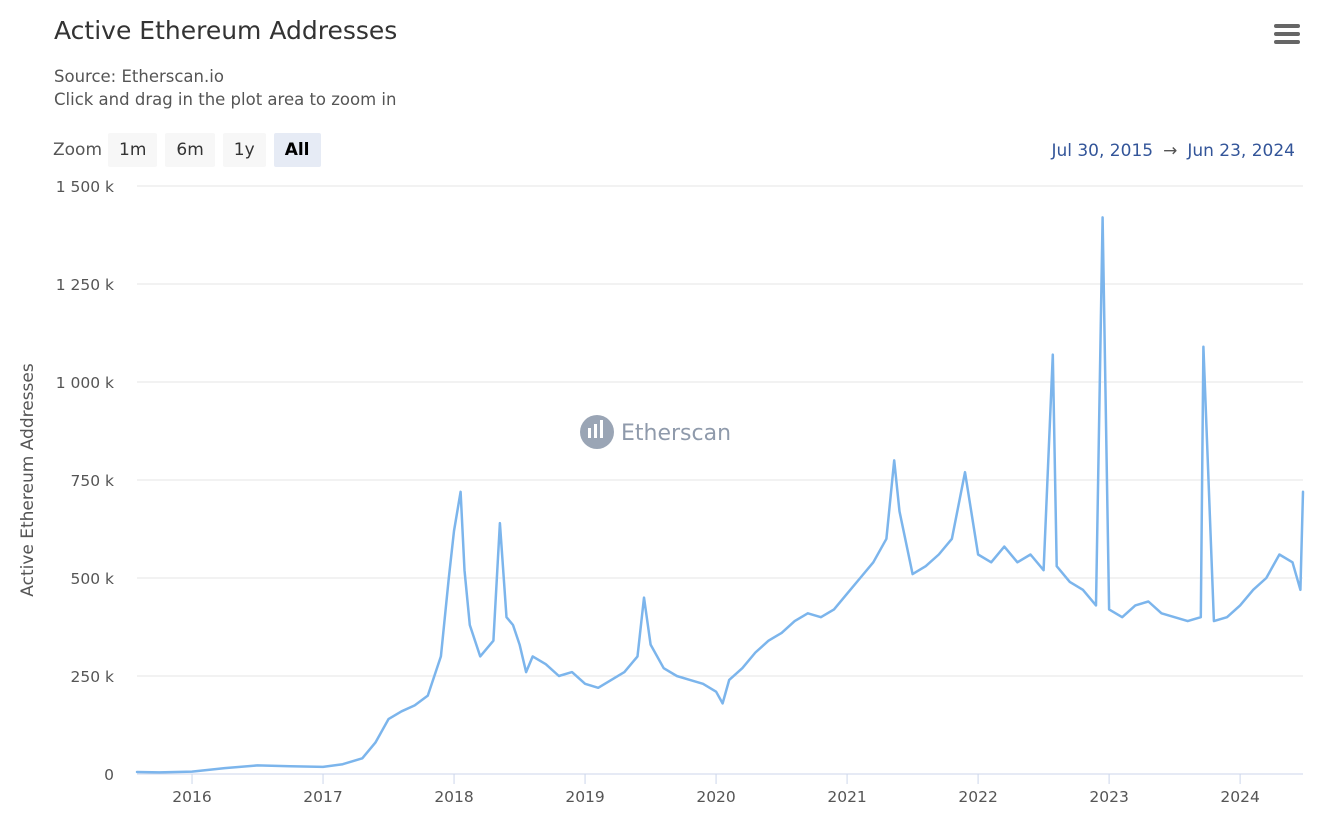  What do you see at coordinates (584, 797) in the screenshot?
I see `x-tick-label: 2019` at bounding box center [584, 797].